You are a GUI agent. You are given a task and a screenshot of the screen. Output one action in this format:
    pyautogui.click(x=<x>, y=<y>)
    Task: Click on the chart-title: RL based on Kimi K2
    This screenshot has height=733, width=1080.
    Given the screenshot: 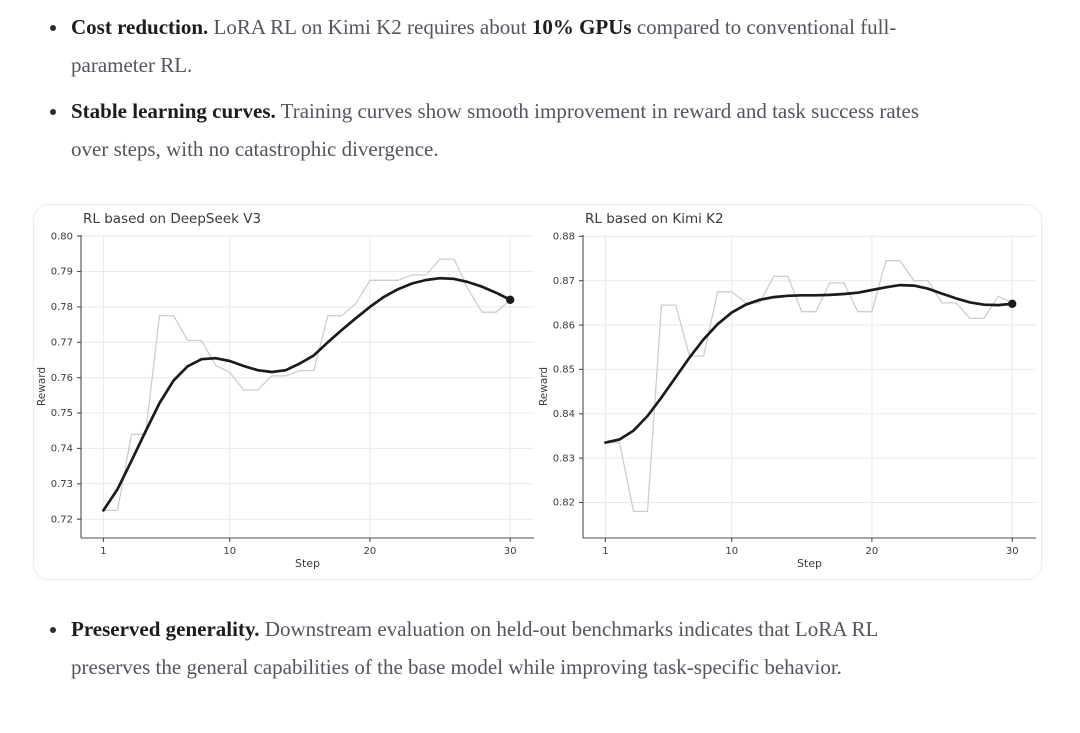 What is the action you would take?
    pyautogui.click(x=654, y=219)
    